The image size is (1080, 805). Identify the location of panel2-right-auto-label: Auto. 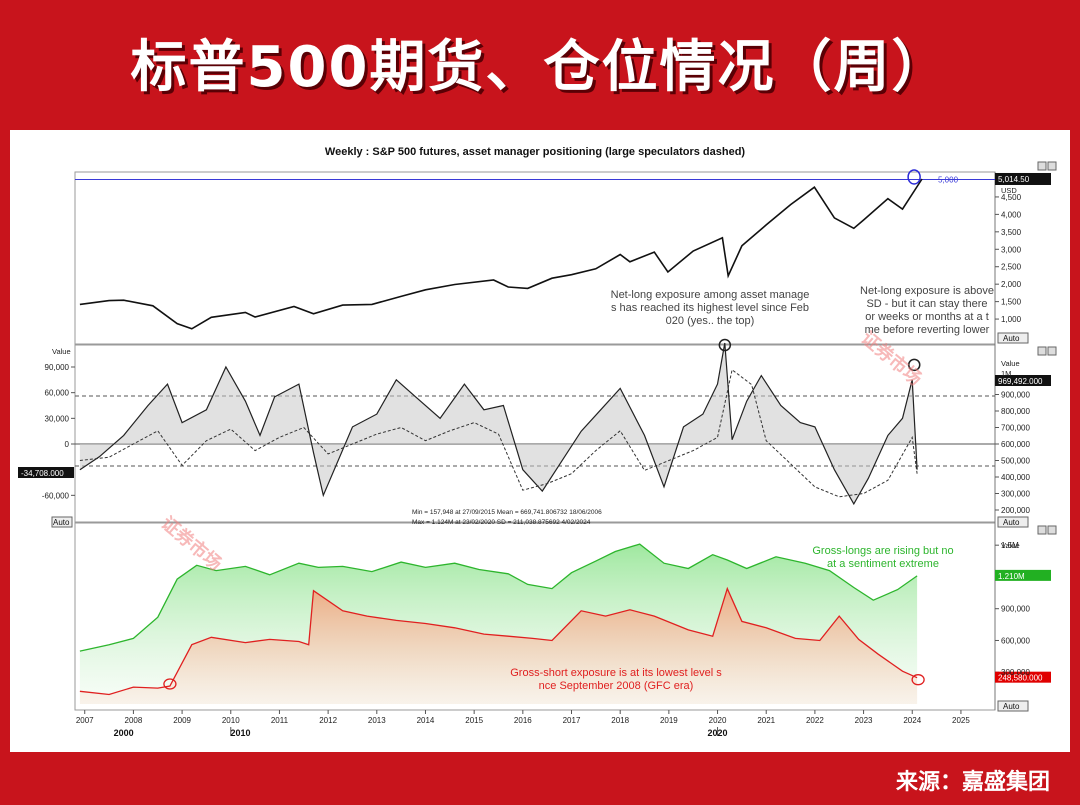
(1011, 522).